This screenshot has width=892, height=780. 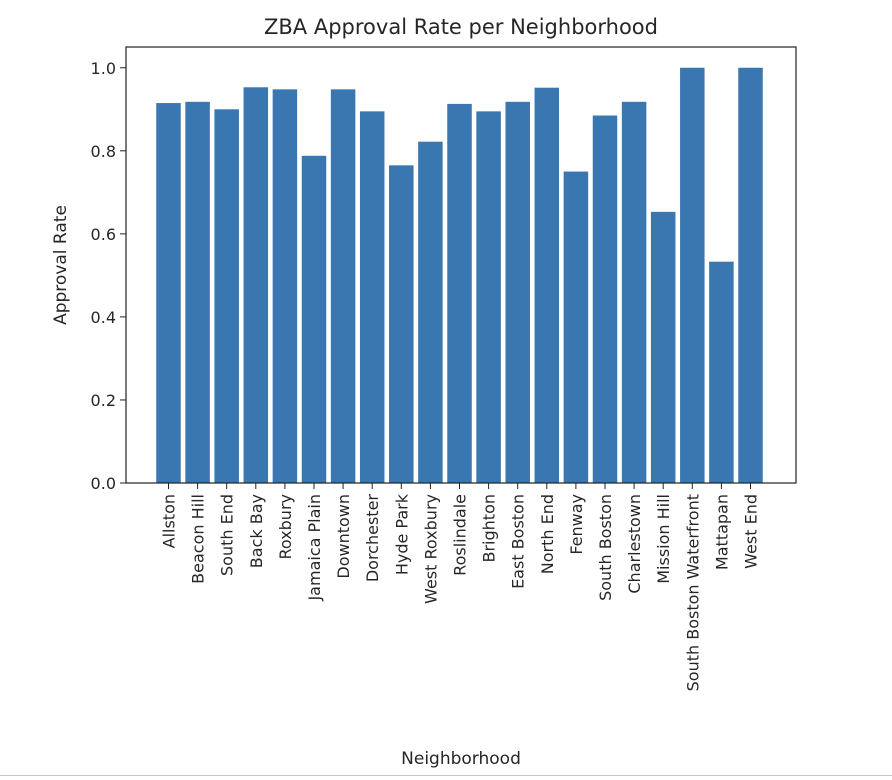 What do you see at coordinates (446, 775) in the screenshot?
I see `cell-bottom-divider` at bounding box center [446, 775].